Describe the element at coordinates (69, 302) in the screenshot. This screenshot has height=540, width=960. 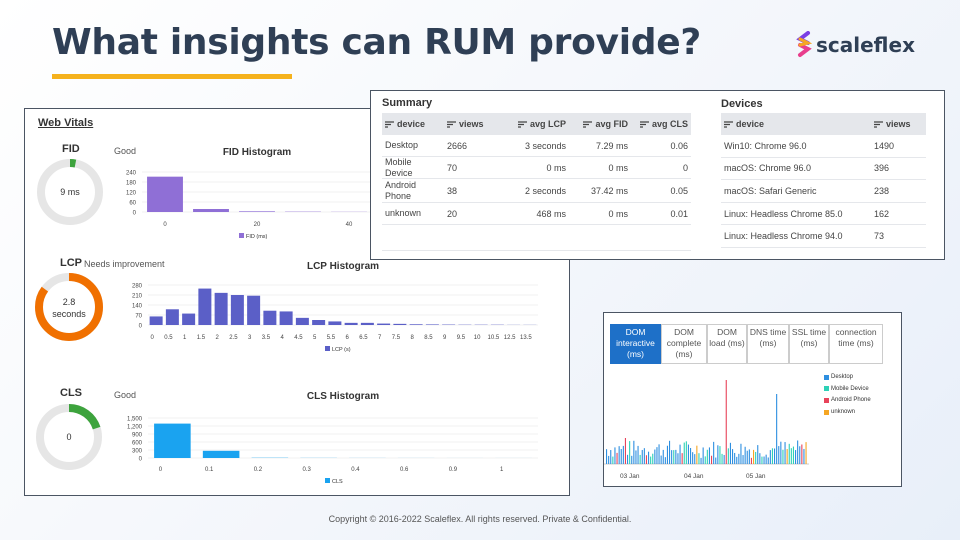
I see `lcp-value-number: 2.8` at that location.